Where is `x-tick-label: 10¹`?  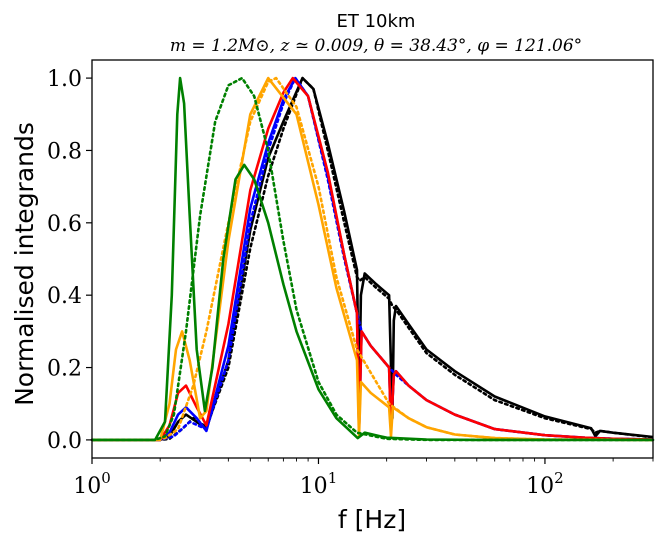
x-tick-label: 10¹ is located at coordinates (319, 484).